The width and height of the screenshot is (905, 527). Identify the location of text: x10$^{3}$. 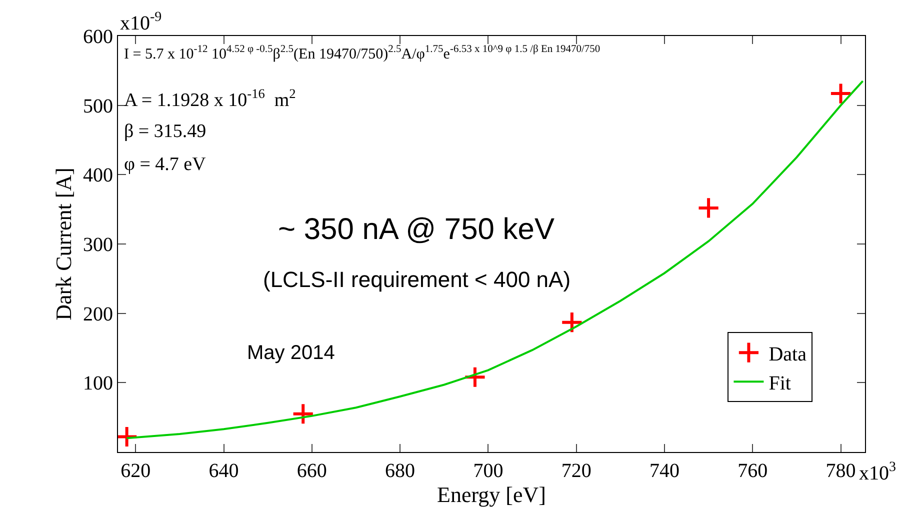
(877, 472).